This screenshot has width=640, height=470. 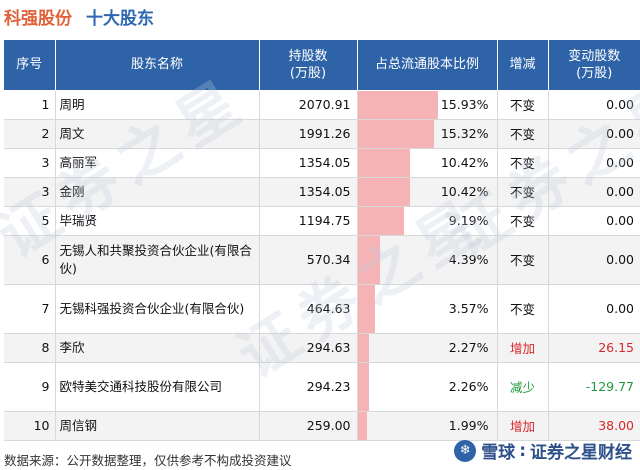 What do you see at coordinates (498, 453) in the screenshot?
I see `brand-name: 雪球` at bounding box center [498, 453].